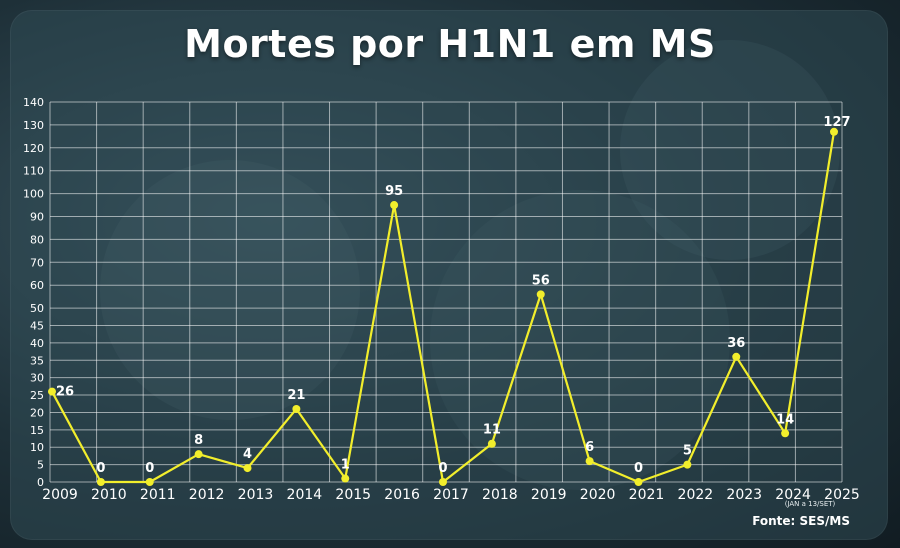 The image size is (900, 548). I want to click on y-tick-label: 90, so click(37, 217).